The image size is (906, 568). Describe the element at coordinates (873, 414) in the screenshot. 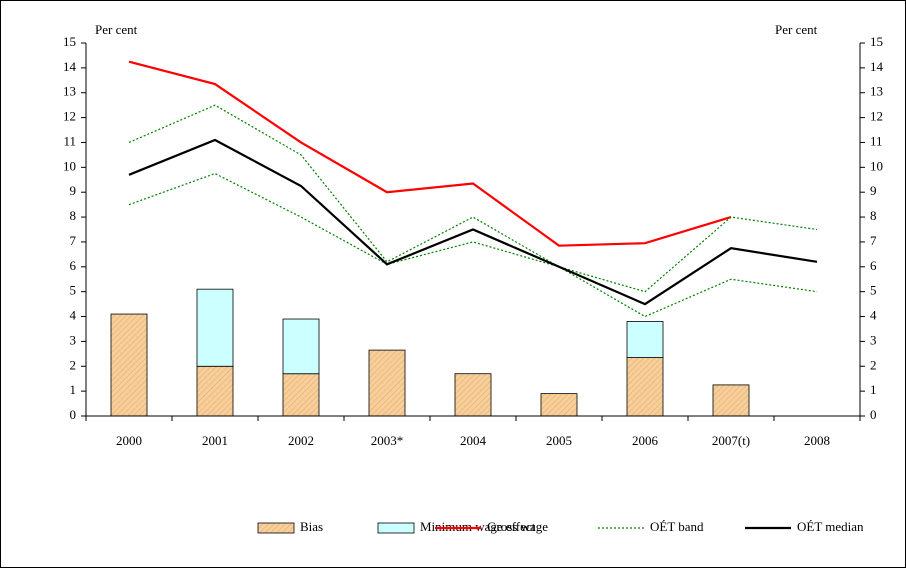

I see `y2-tick-label: 0` at that location.